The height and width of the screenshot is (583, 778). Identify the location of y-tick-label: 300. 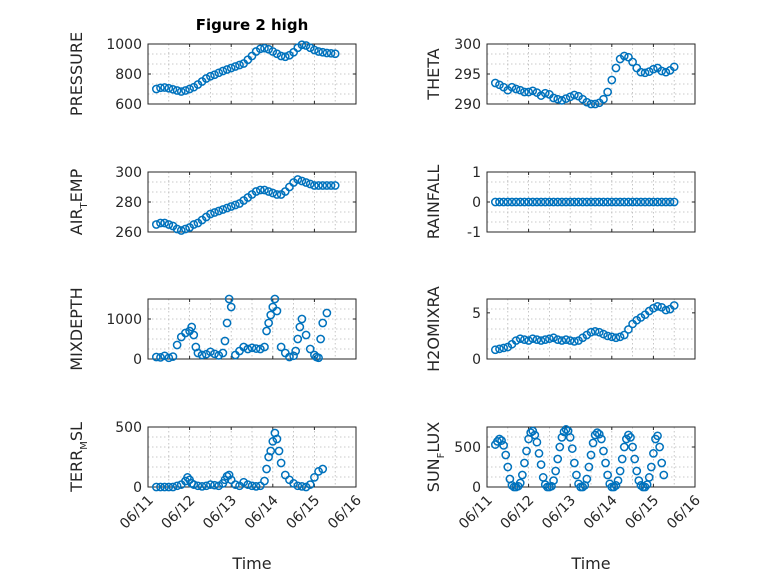
(128, 173).